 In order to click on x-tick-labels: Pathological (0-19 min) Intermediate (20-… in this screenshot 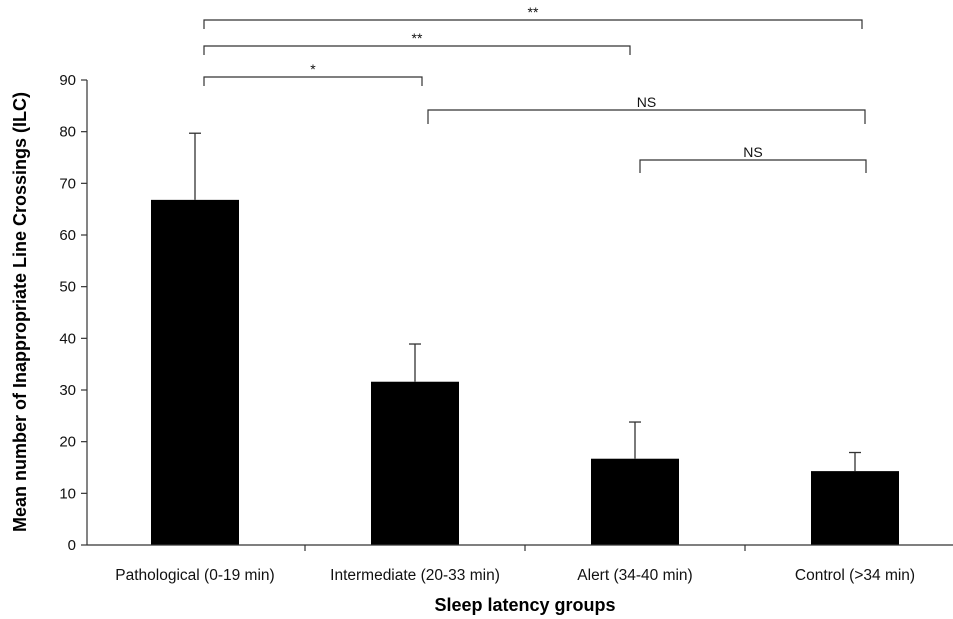, I will do `click(515, 564)`.